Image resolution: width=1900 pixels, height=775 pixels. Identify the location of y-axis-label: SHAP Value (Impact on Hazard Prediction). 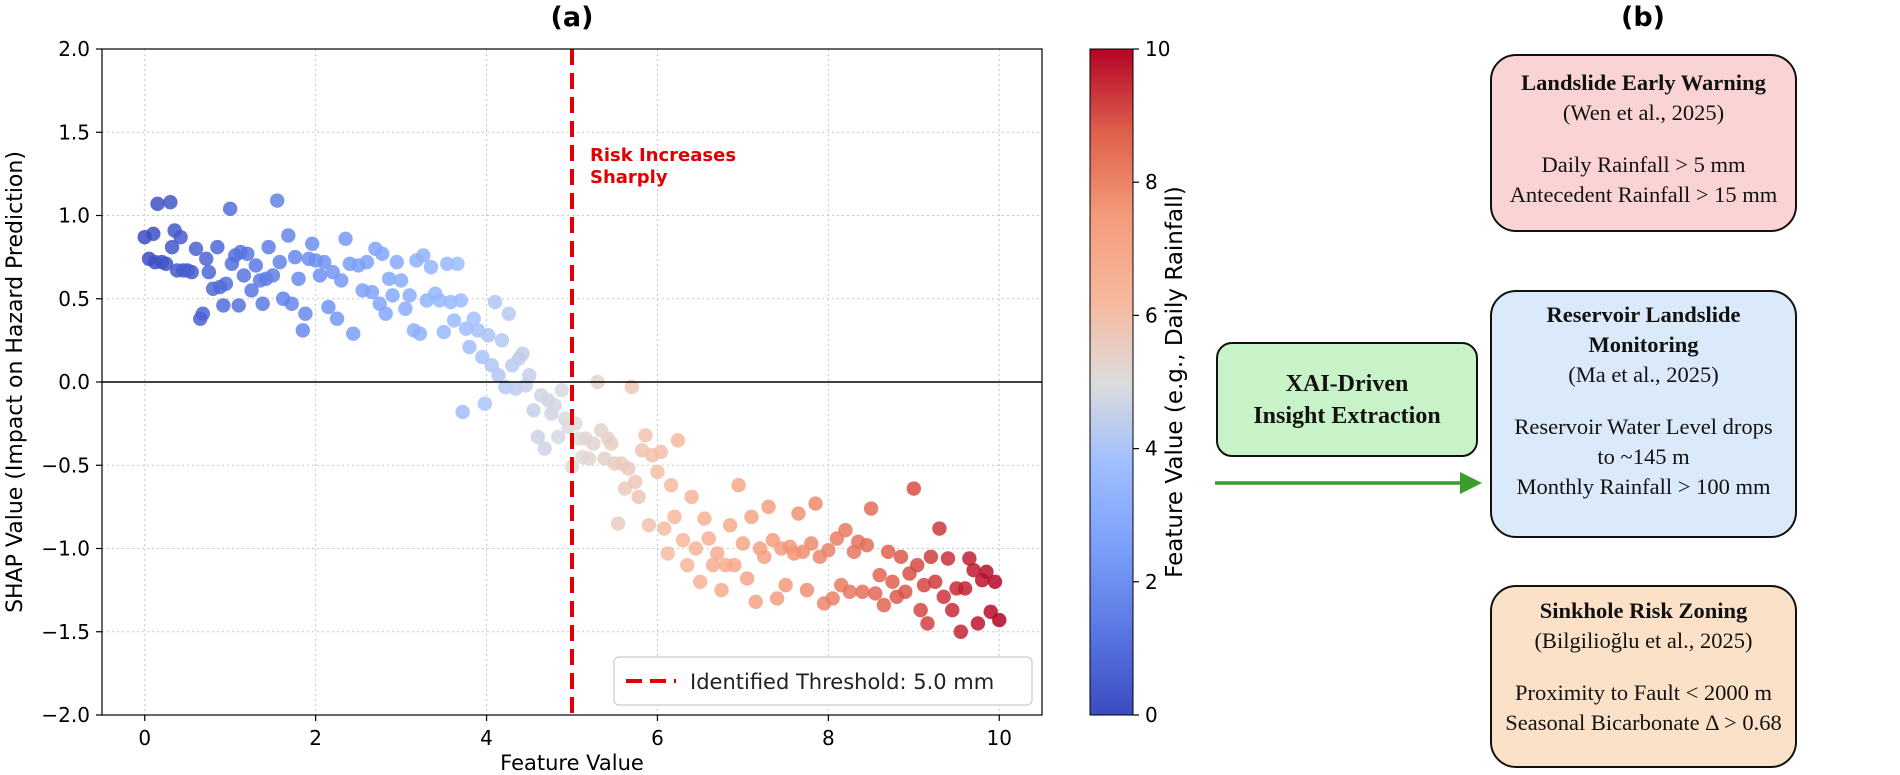
(15, 382).